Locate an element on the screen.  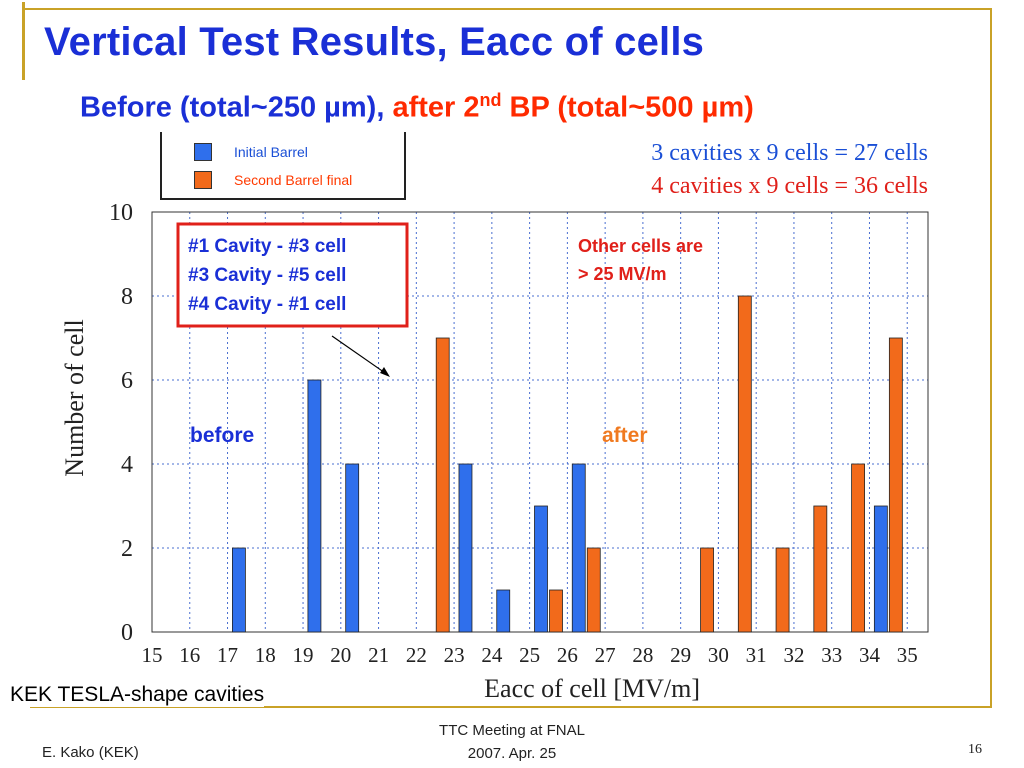
legend-swatch-second is located at coordinates (203, 180).